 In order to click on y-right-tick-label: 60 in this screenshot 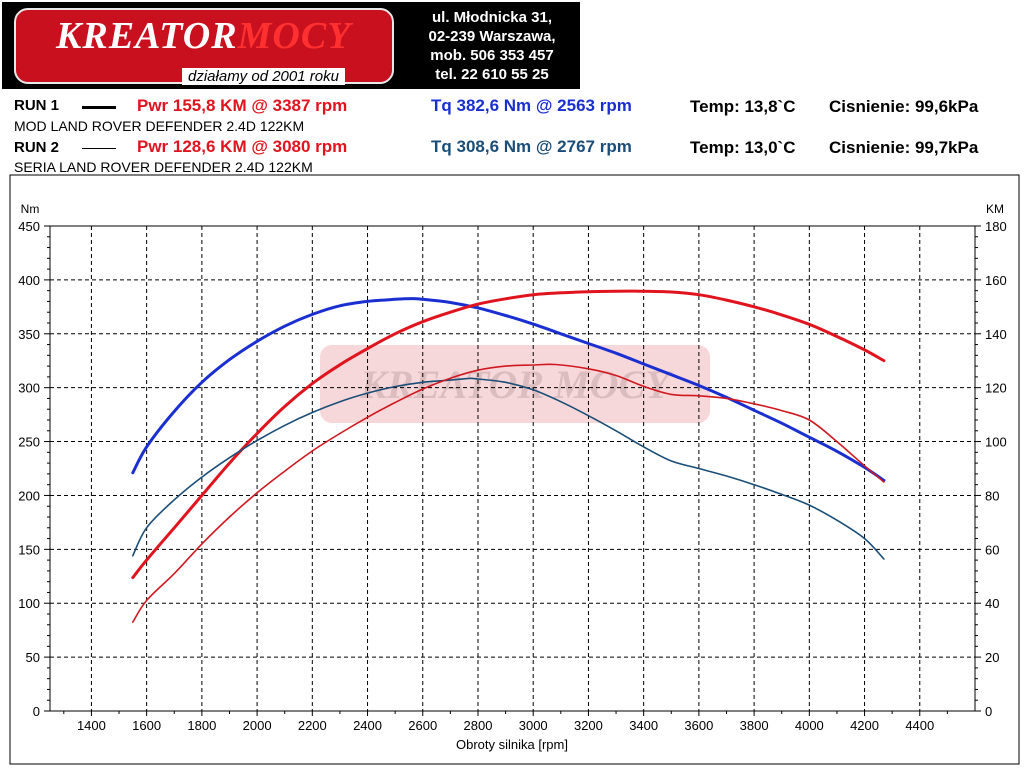, I will do `click(992, 549)`.